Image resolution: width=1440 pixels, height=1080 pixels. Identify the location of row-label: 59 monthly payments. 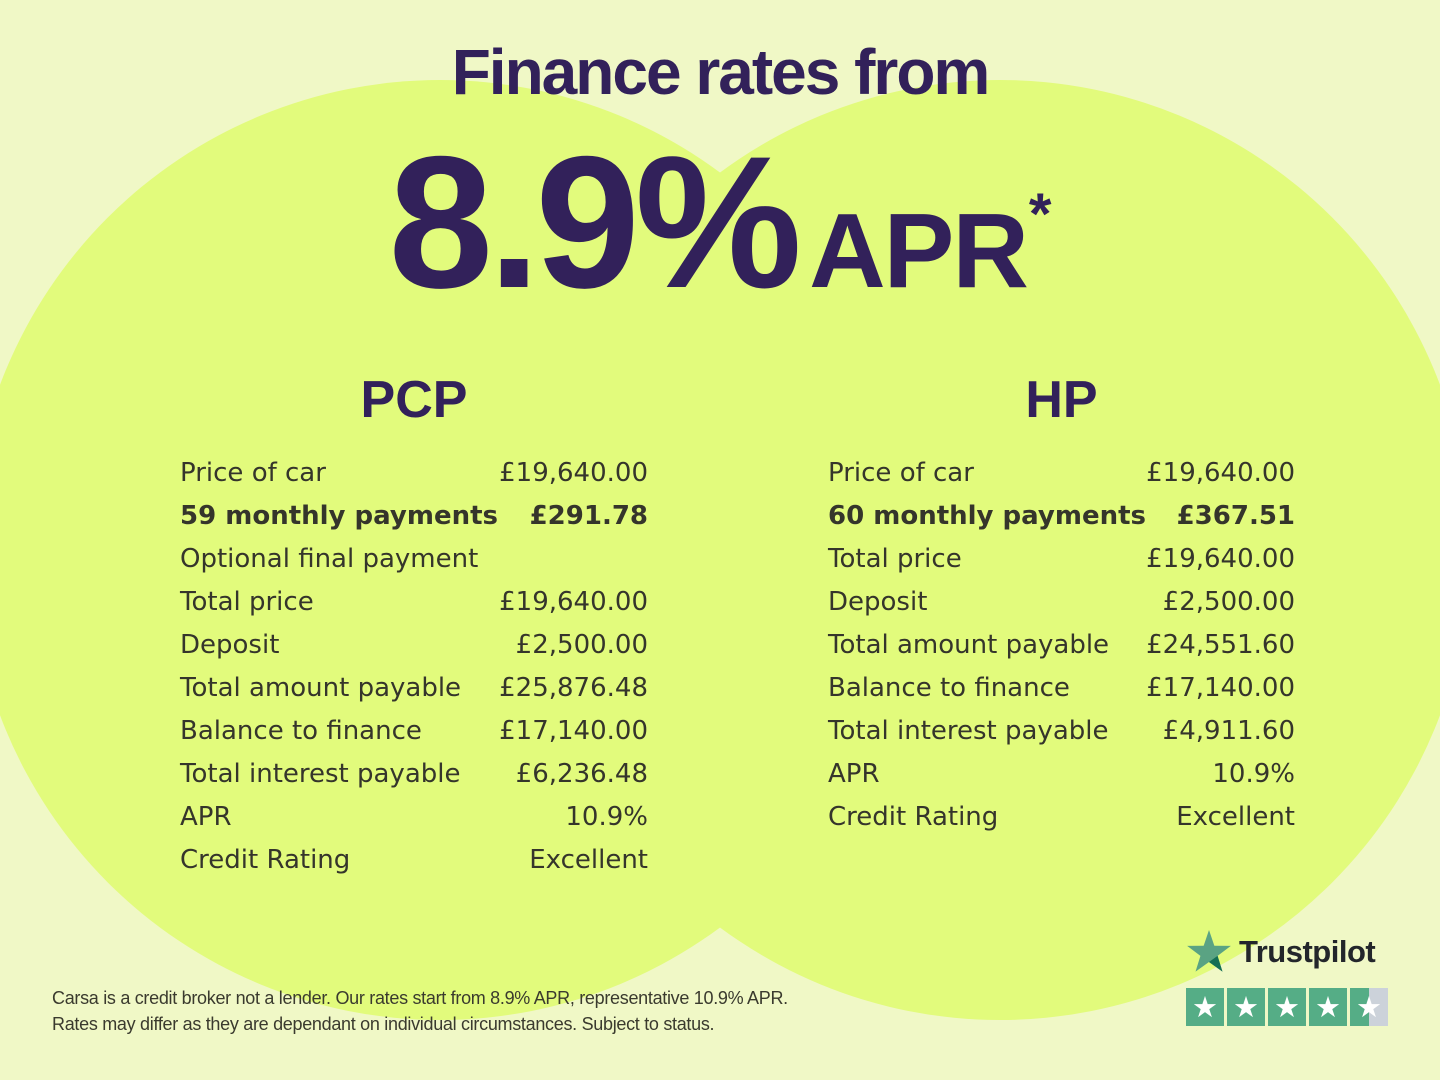
(339, 516).